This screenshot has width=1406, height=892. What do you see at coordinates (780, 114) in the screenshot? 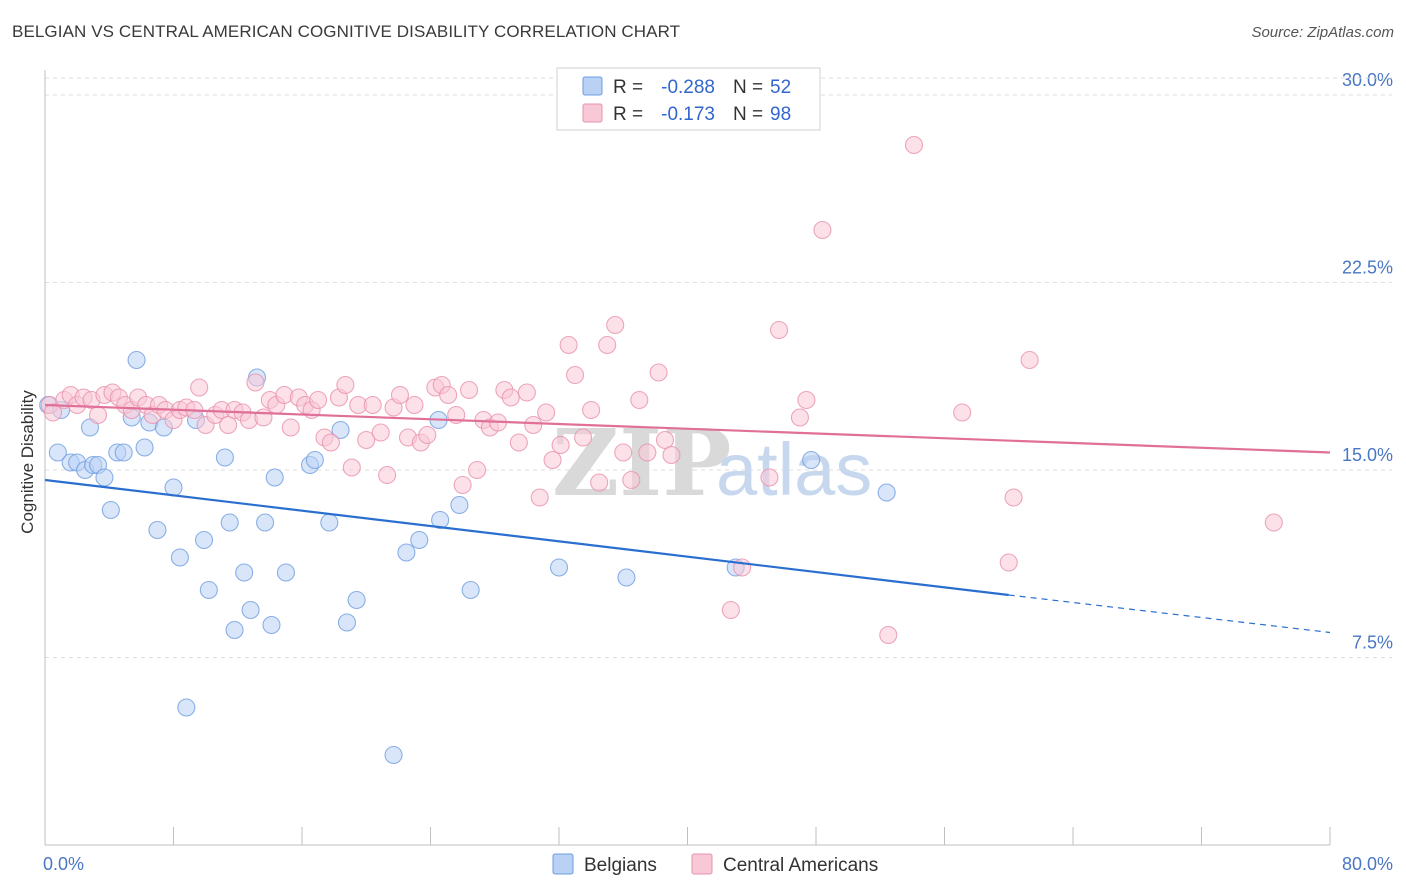
I see `legend-n-value: 98` at bounding box center [780, 114].